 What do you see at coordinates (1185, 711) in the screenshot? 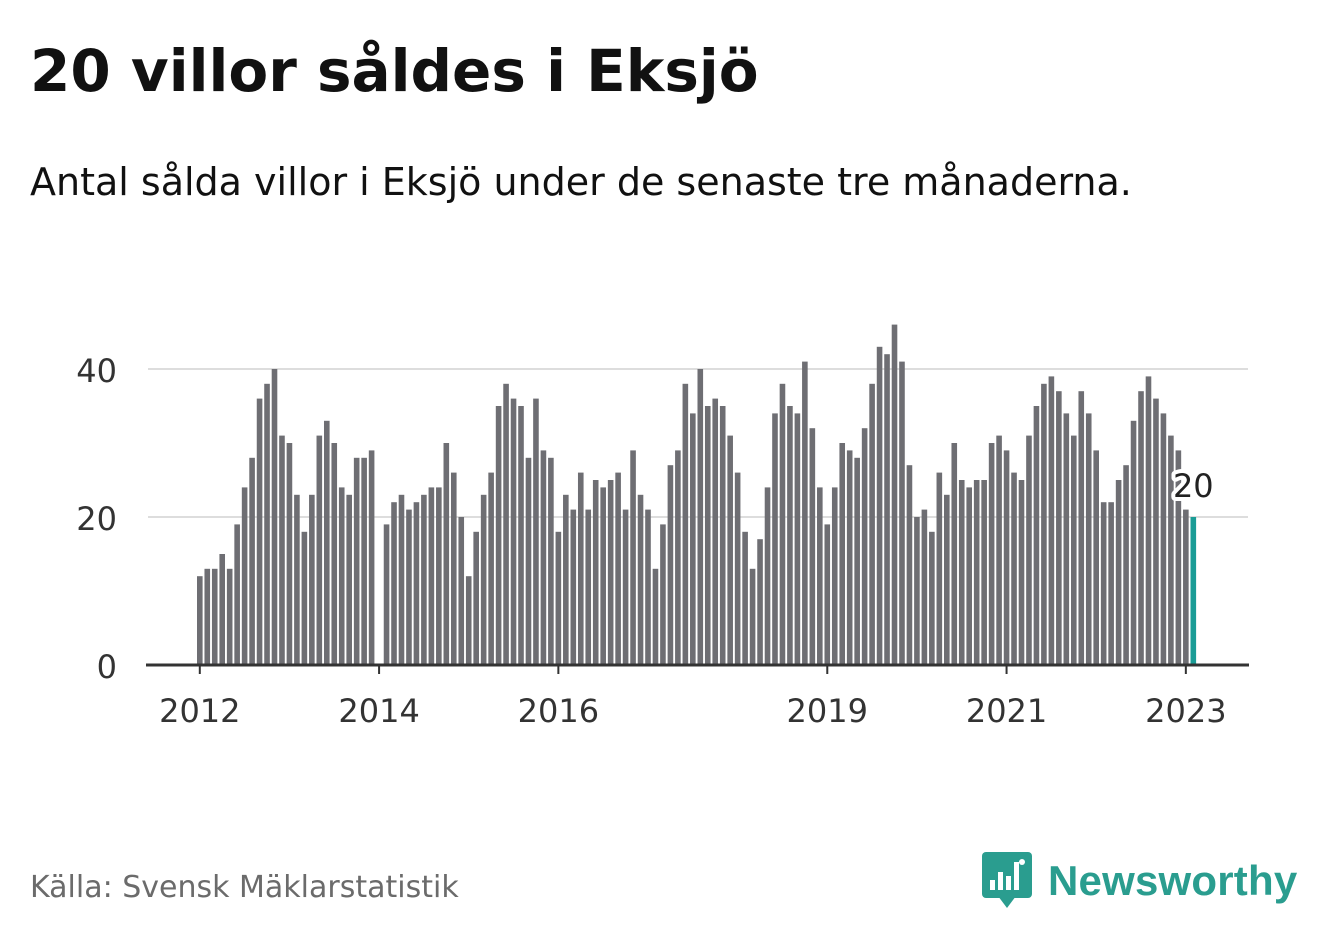
I see `x-tick-label: 2023` at bounding box center [1185, 711].